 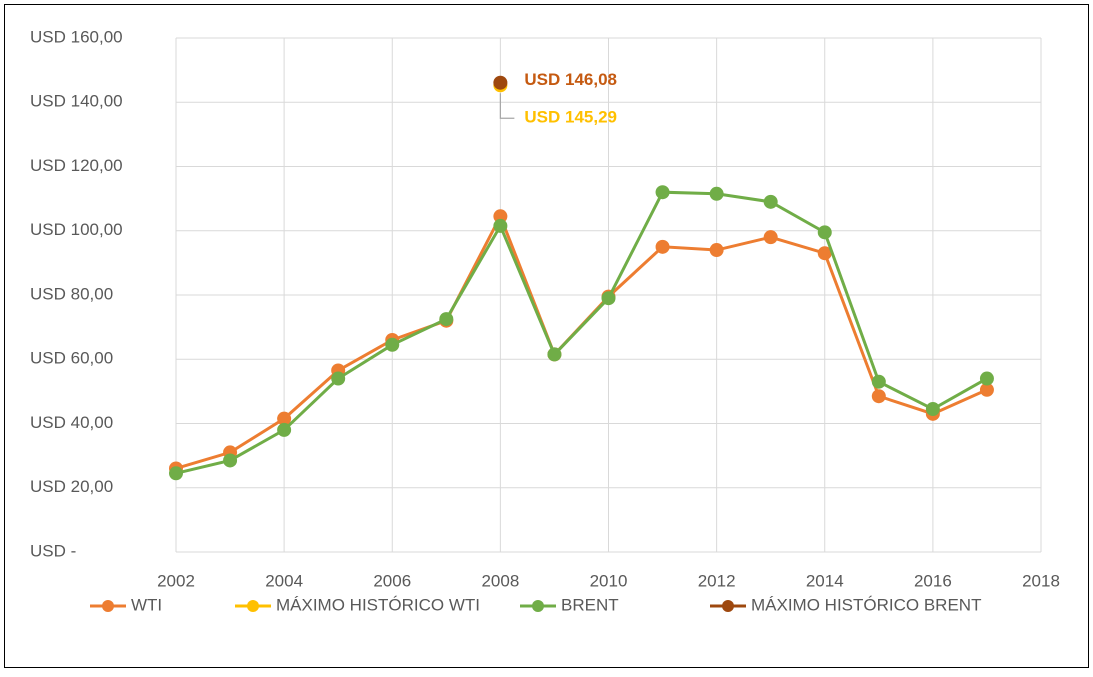 I want to click on y-tick-label: USD 60,00, so click(x=71, y=358).